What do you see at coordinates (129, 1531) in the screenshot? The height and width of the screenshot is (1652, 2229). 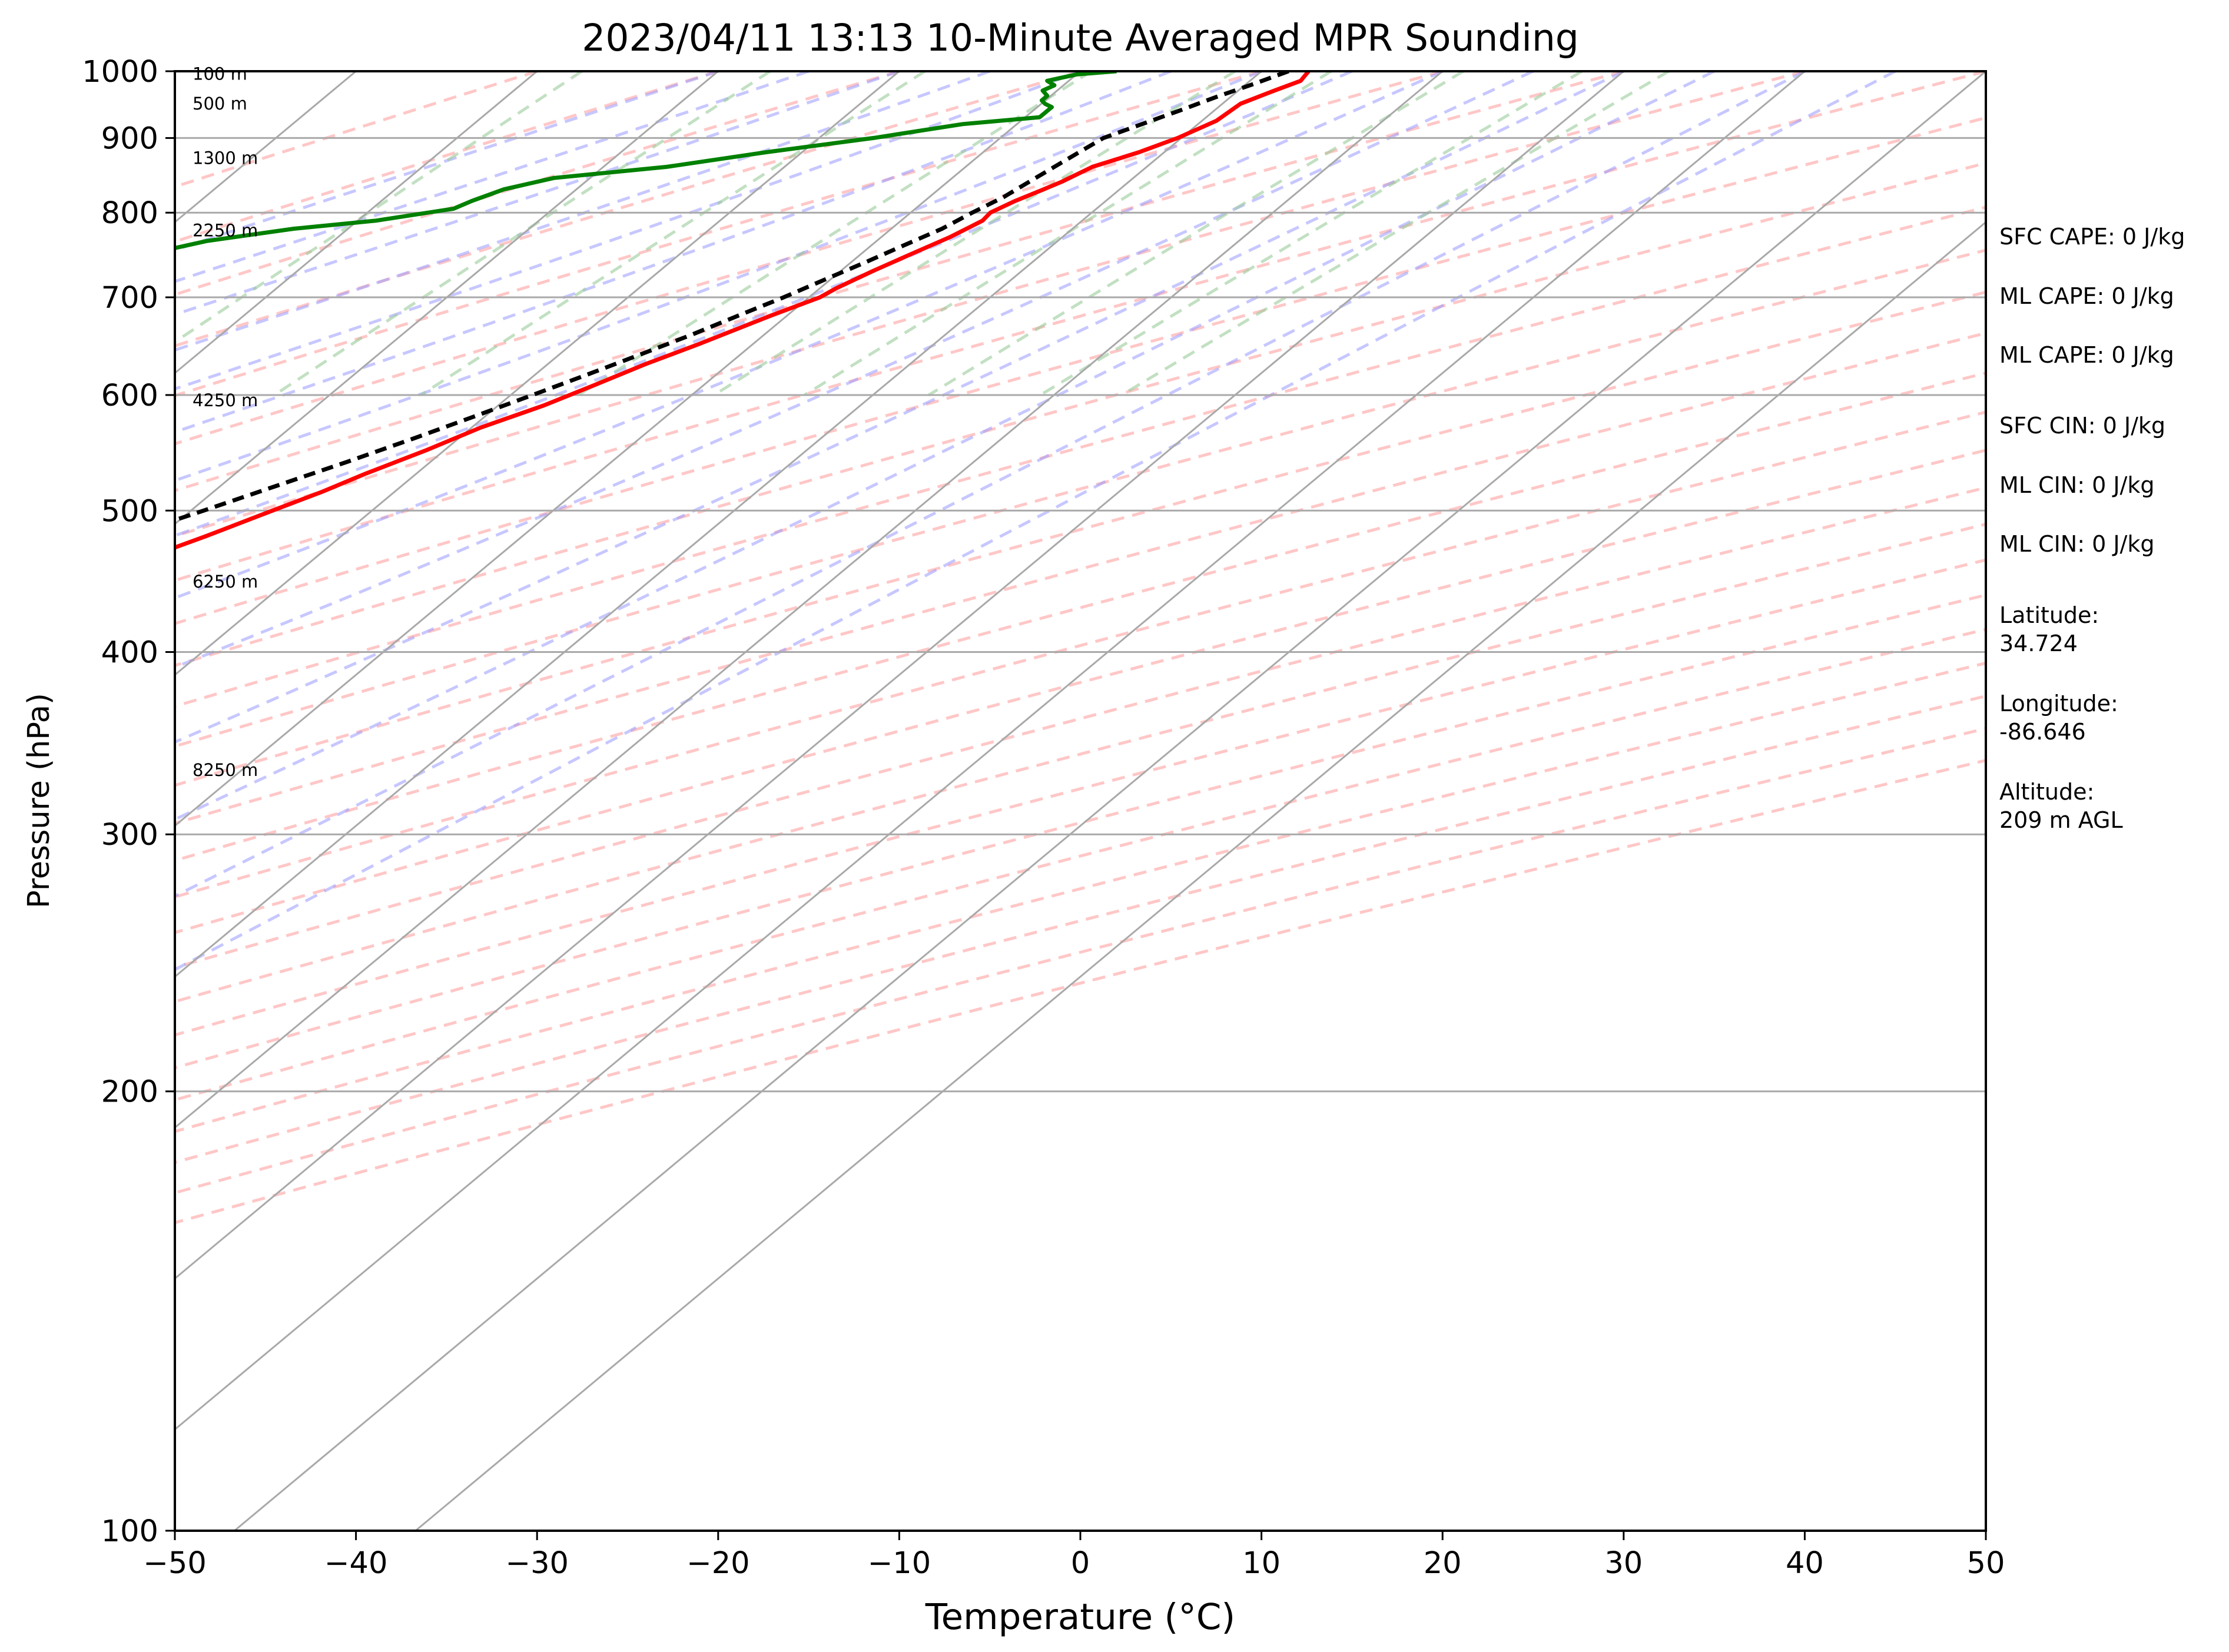 I see `y-tick-label: 100` at bounding box center [129, 1531].